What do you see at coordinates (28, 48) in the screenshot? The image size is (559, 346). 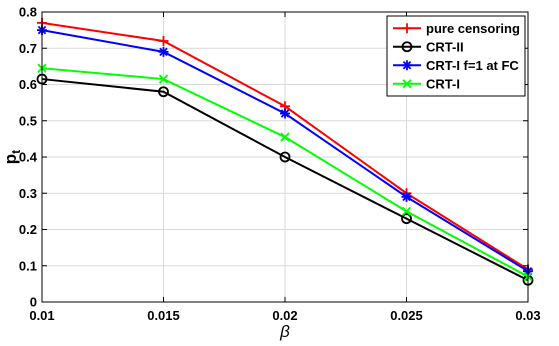 I see `y-tick-label: 0.7` at bounding box center [28, 48].